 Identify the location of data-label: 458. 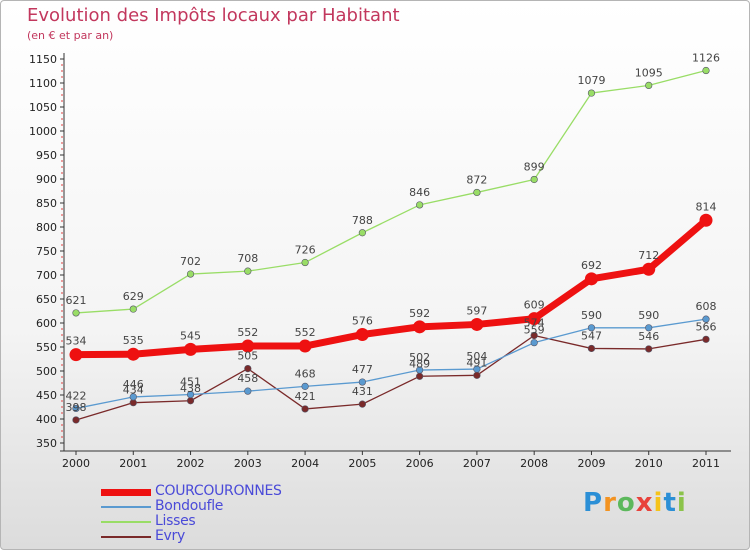
(247, 378).